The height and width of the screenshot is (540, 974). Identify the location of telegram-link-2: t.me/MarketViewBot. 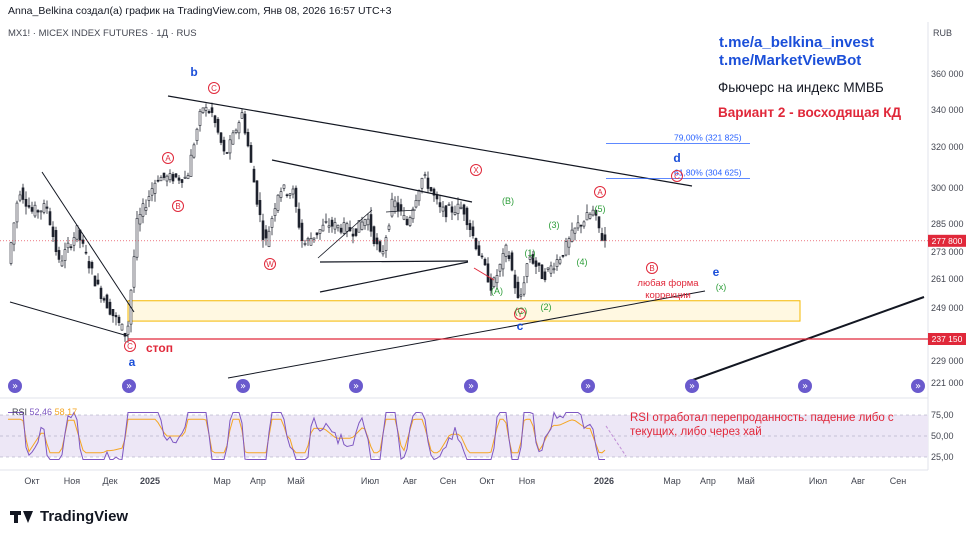
(790, 60).